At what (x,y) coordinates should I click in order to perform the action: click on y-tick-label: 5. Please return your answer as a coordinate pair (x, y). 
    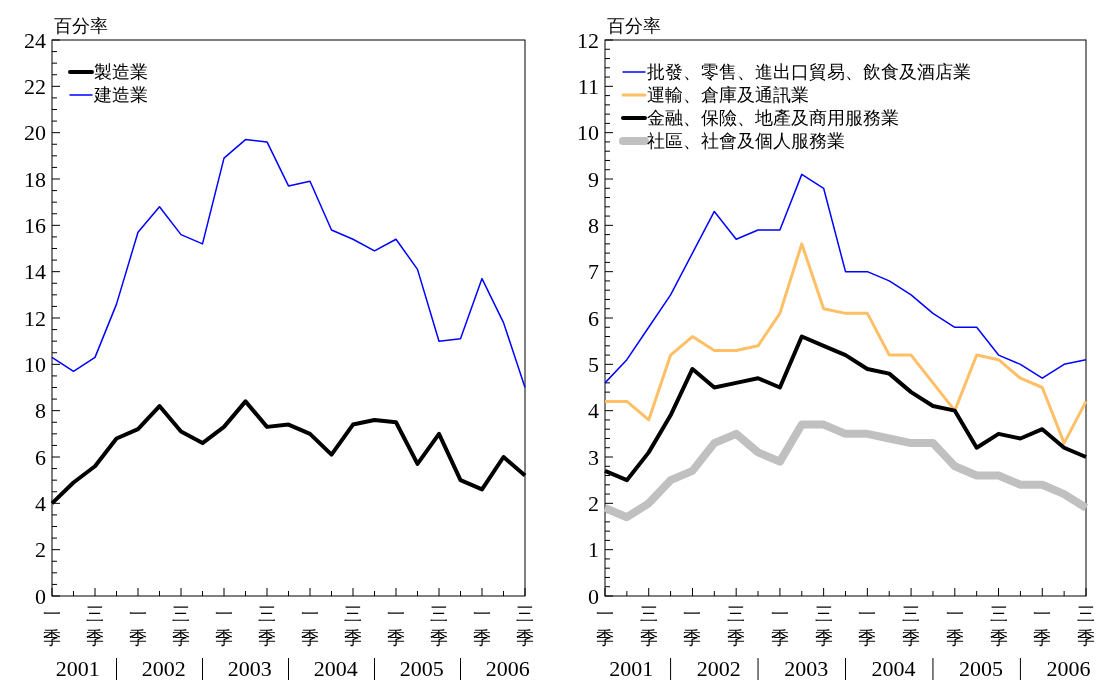
    Looking at the image, I should click on (593, 365).